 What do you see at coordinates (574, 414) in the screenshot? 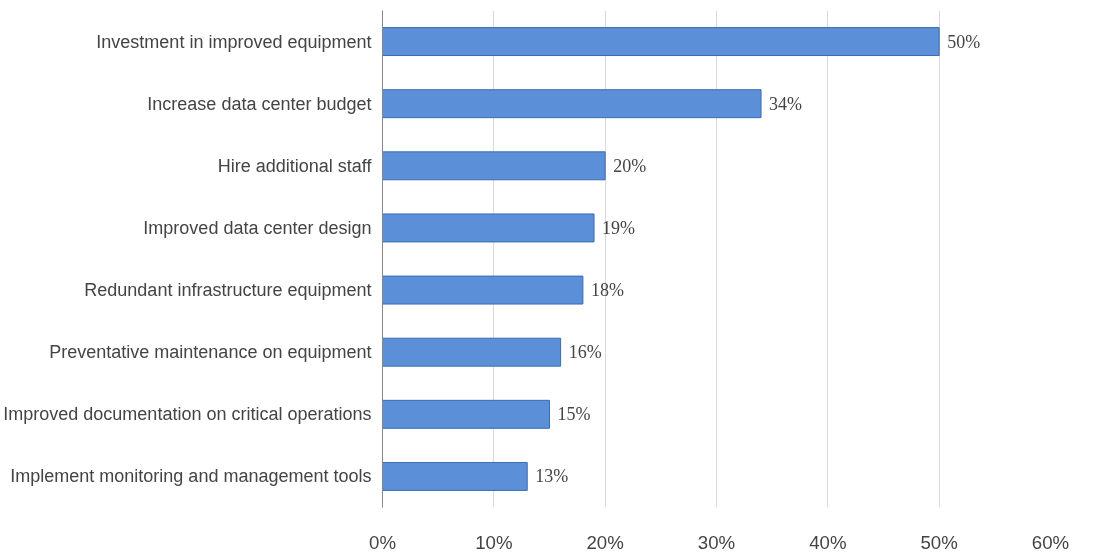
I see `data-label: 15%` at bounding box center [574, 414].